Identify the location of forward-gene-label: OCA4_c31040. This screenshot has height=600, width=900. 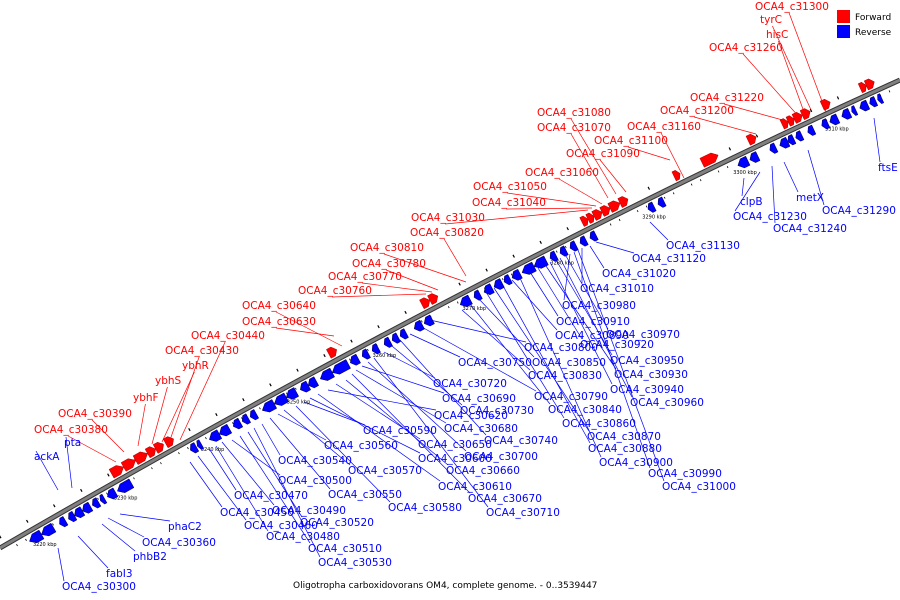
(509, 203).